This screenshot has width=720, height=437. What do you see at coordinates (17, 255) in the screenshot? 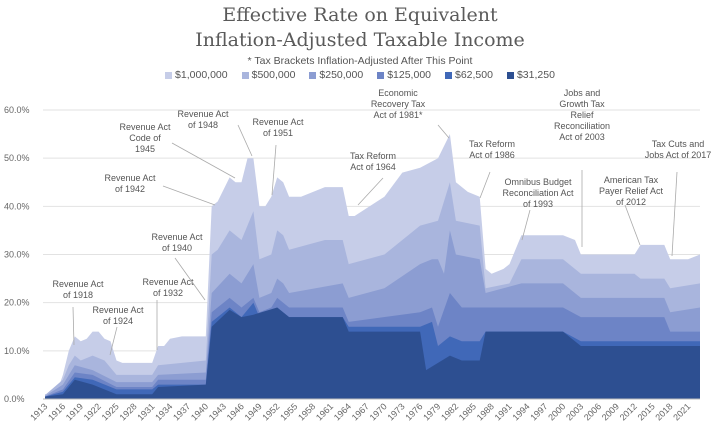
I see `y-tick-label: 30.0%` at bounding box center [17, 255].